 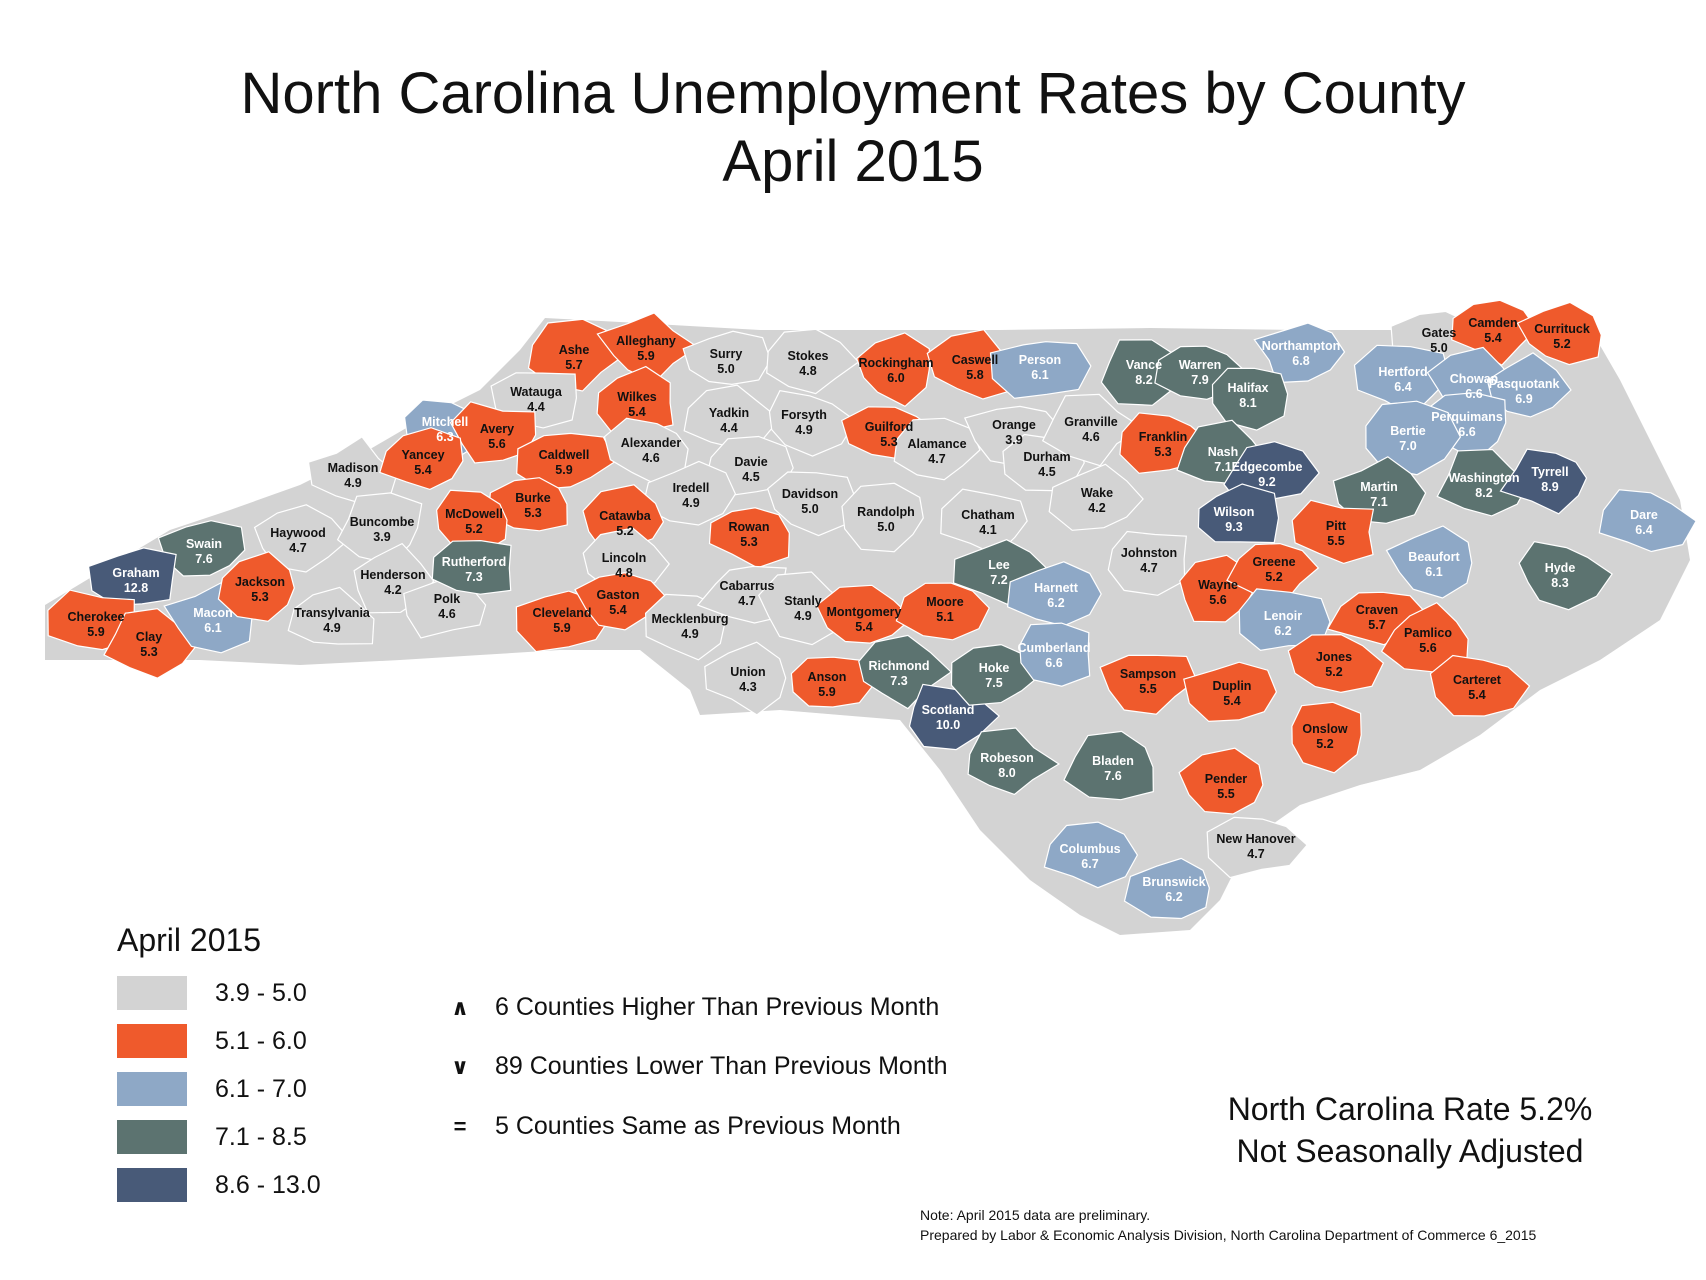 What do you see at coordinates (1113, 761) in the screenshot?
I see `county-name-label: Bladen` at bounding box center [1113, 761].